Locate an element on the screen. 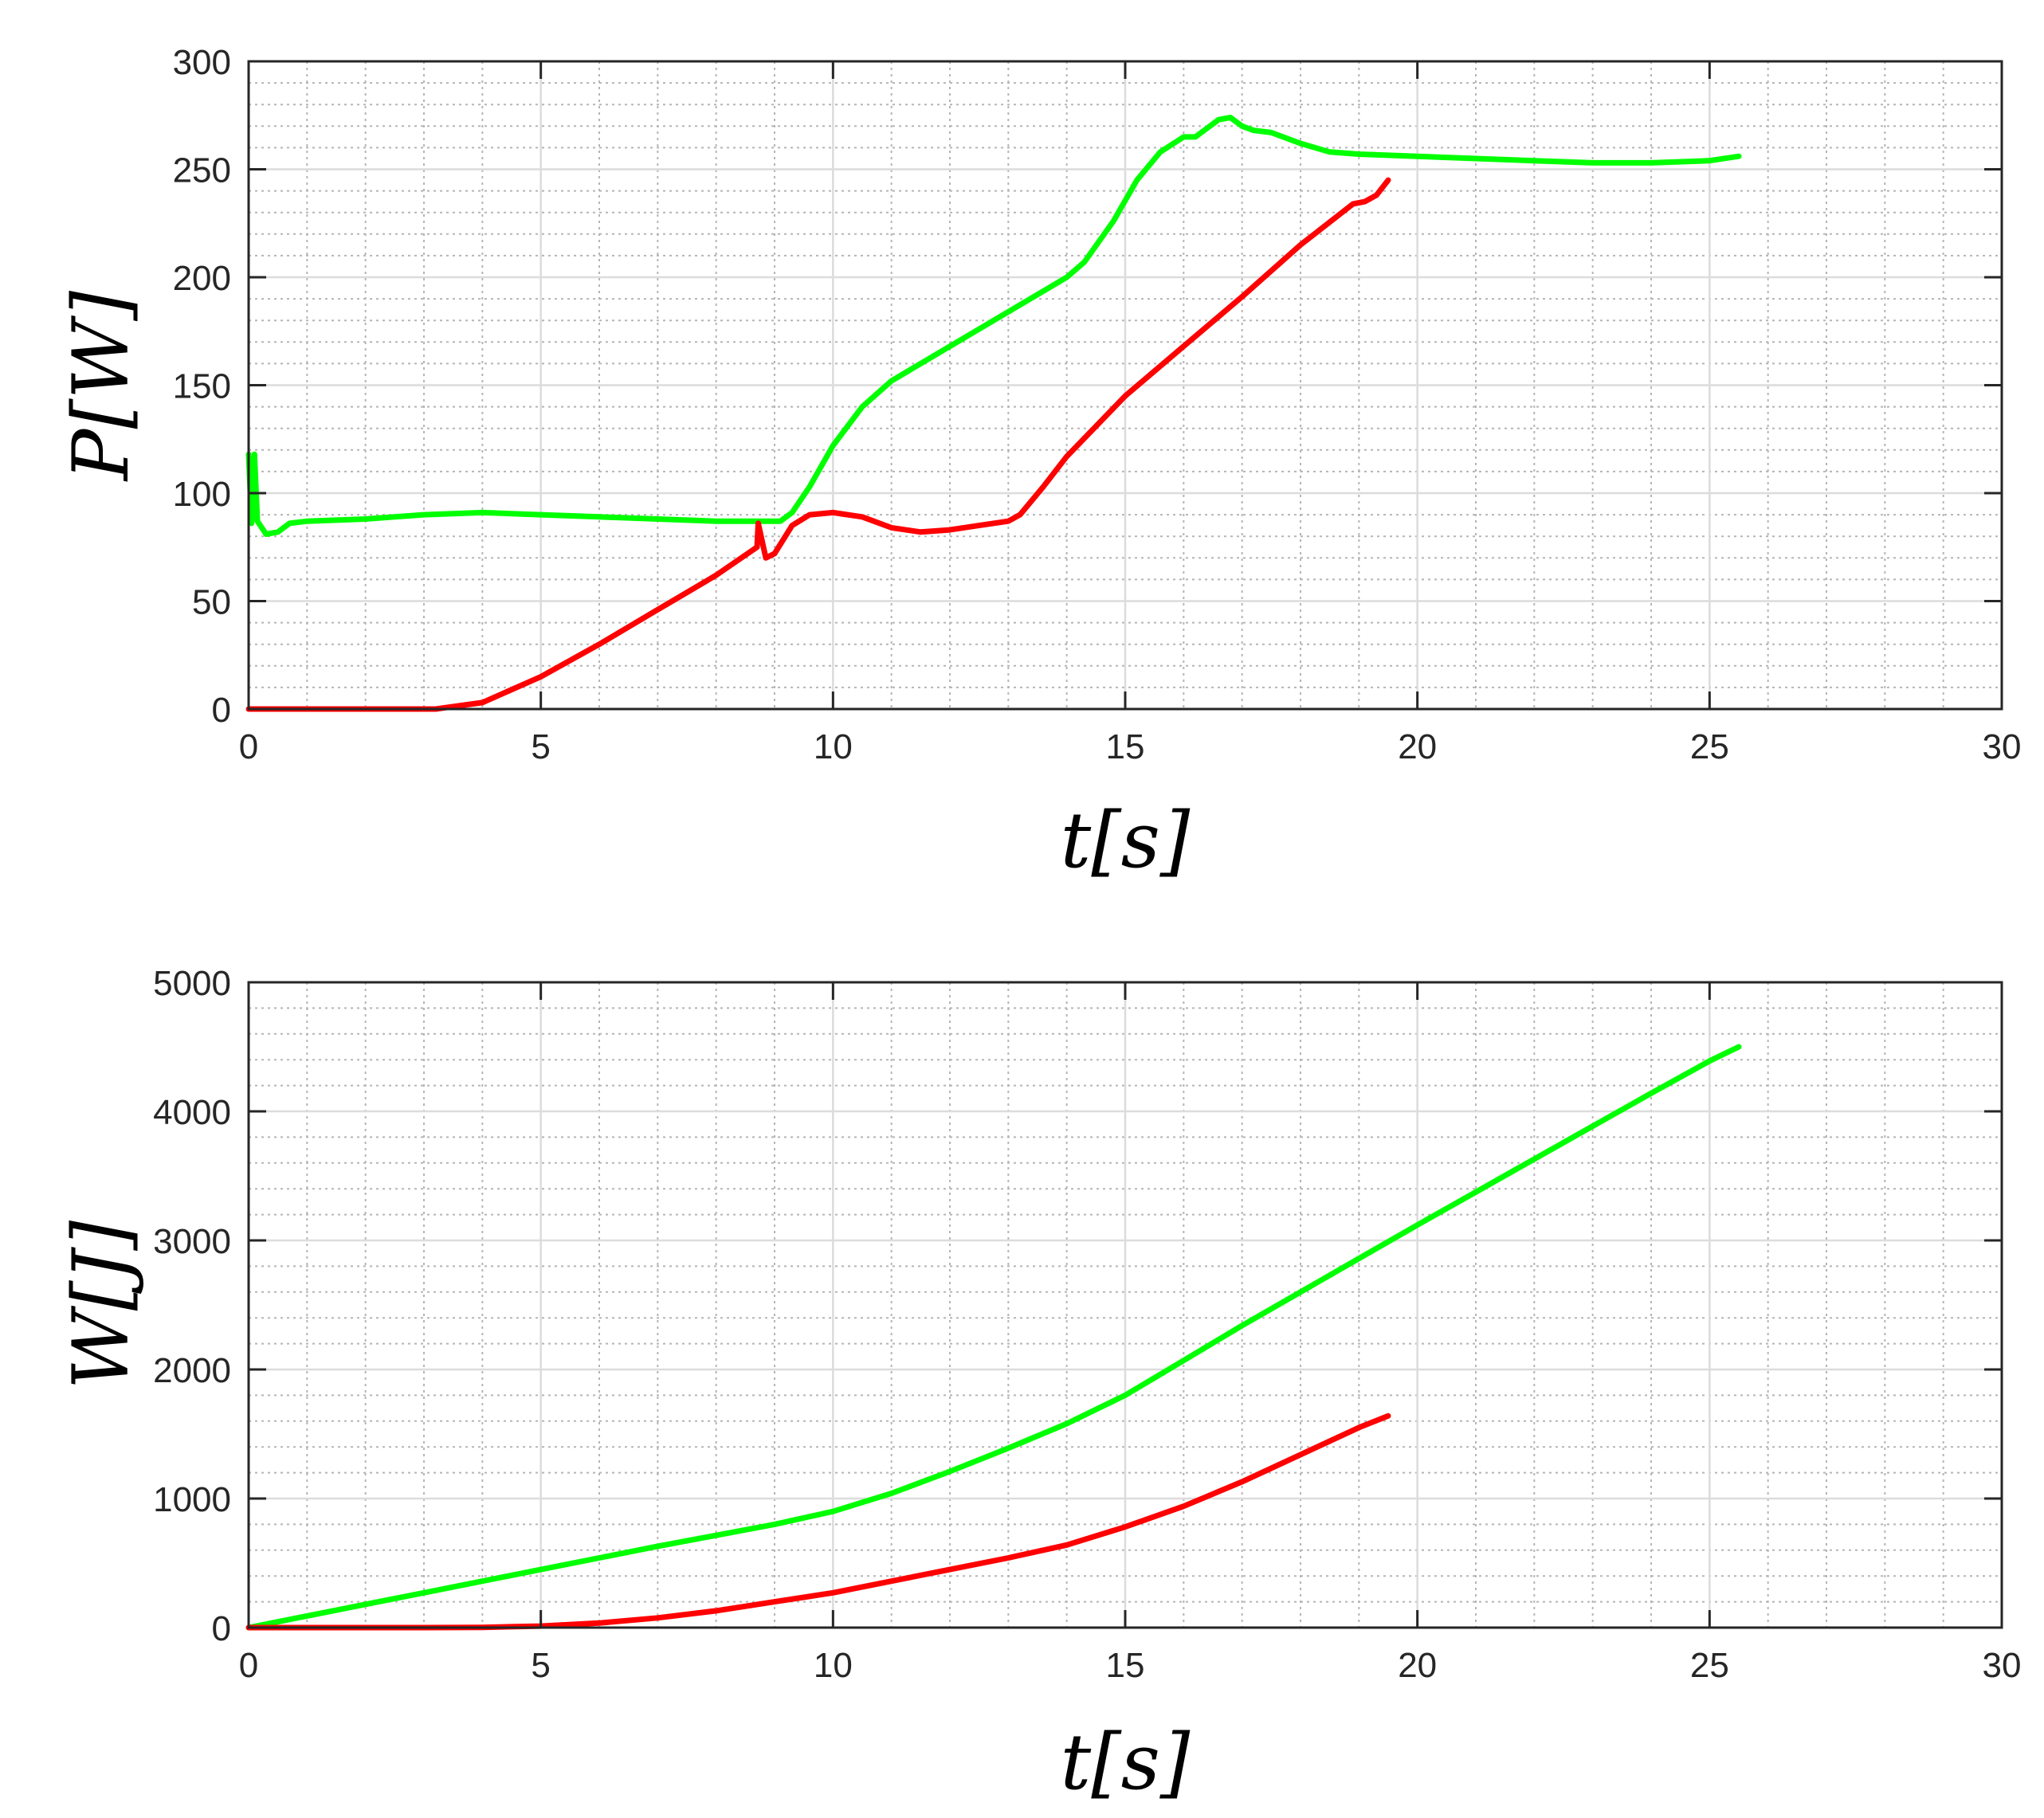 This screenshot has width=2044, height=1818. work-x-tick-label: 5 is located at coordinates (541, 1665).